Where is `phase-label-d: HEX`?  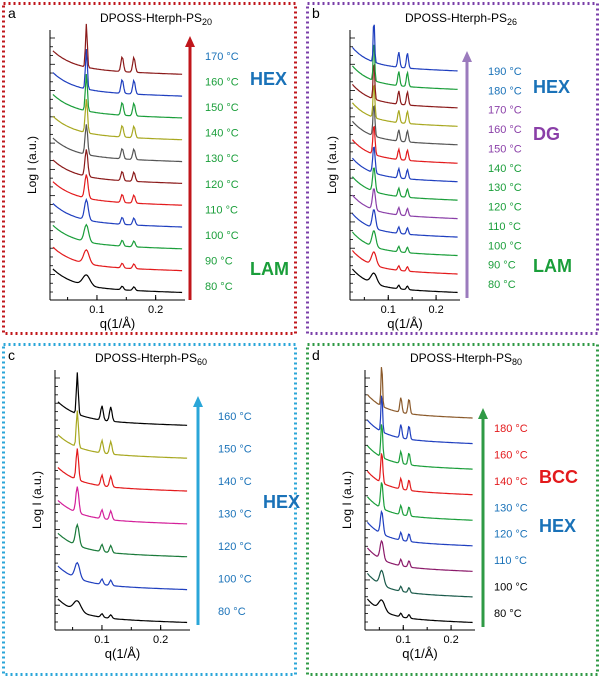 phase-label-d: HEX is located at coordinates (557, 526).